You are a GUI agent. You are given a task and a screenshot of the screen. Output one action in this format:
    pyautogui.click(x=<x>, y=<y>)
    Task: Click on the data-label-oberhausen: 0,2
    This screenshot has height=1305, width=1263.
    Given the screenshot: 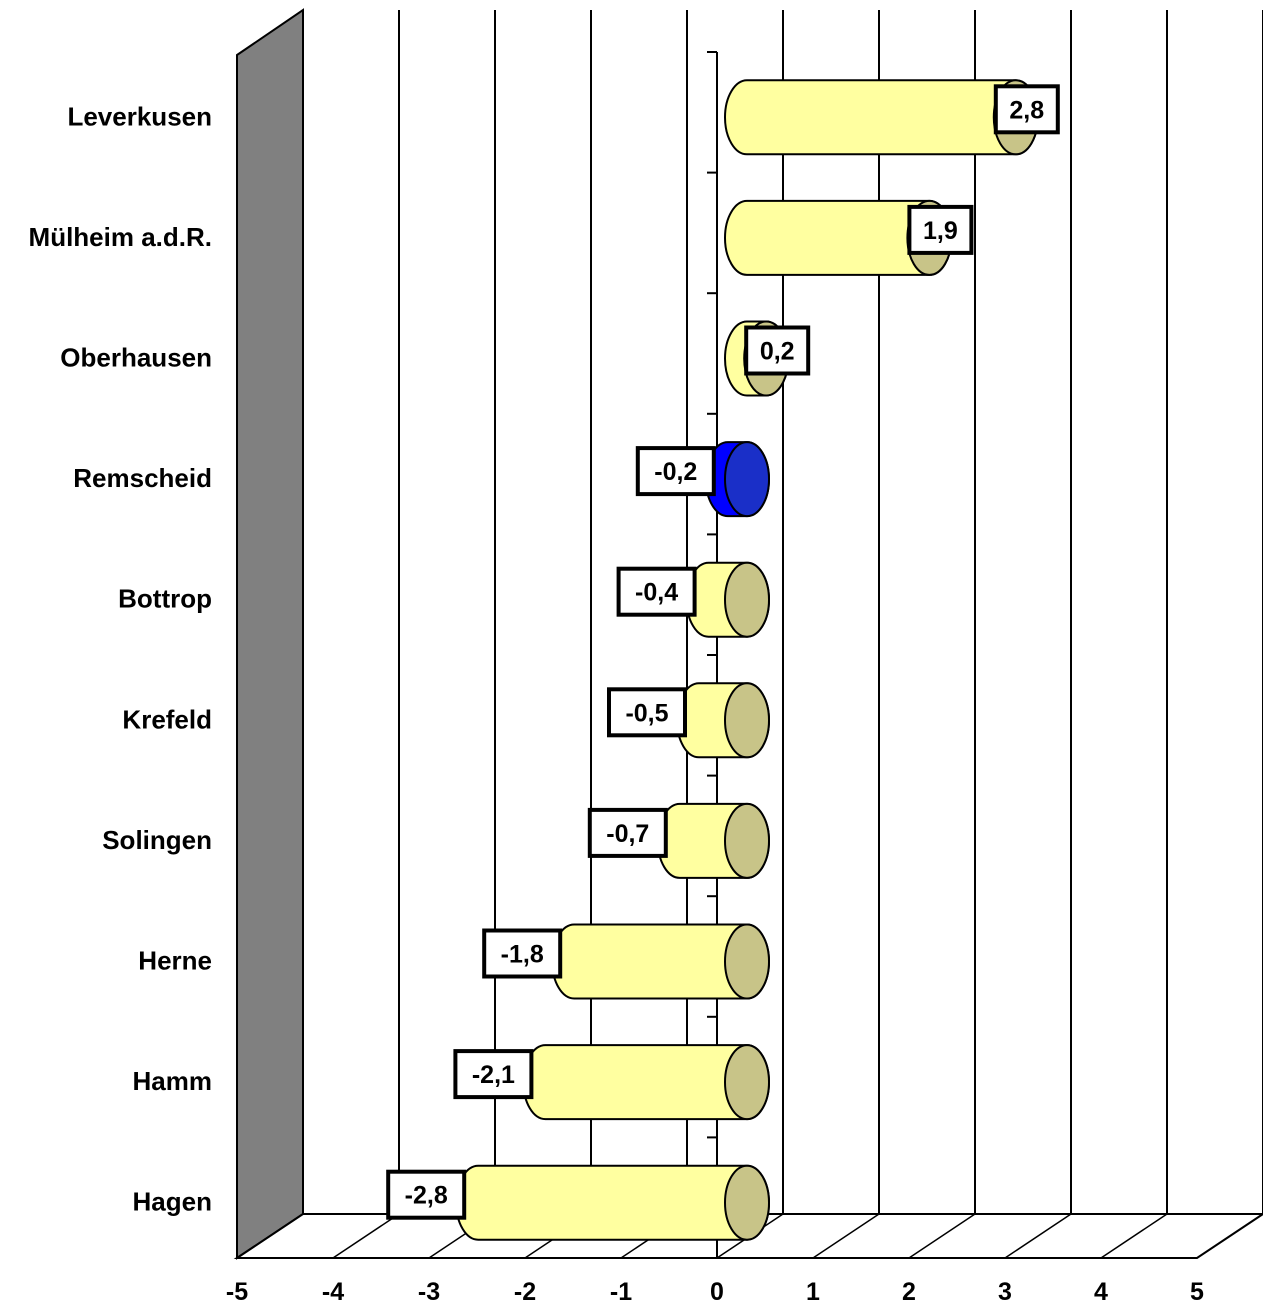 What is the action you would take?
    pyautogui.click(x=777, y=350)
    